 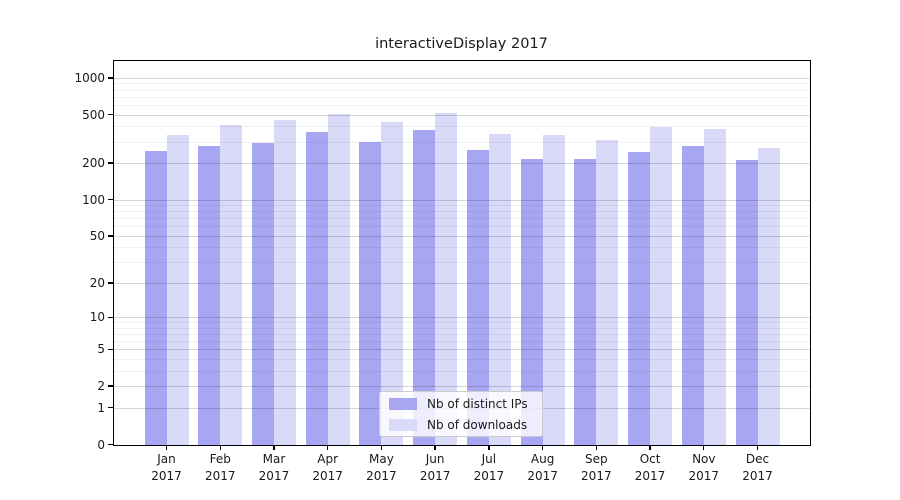 I want to click on y-tick-label: 500, so click(x=93, y=114).